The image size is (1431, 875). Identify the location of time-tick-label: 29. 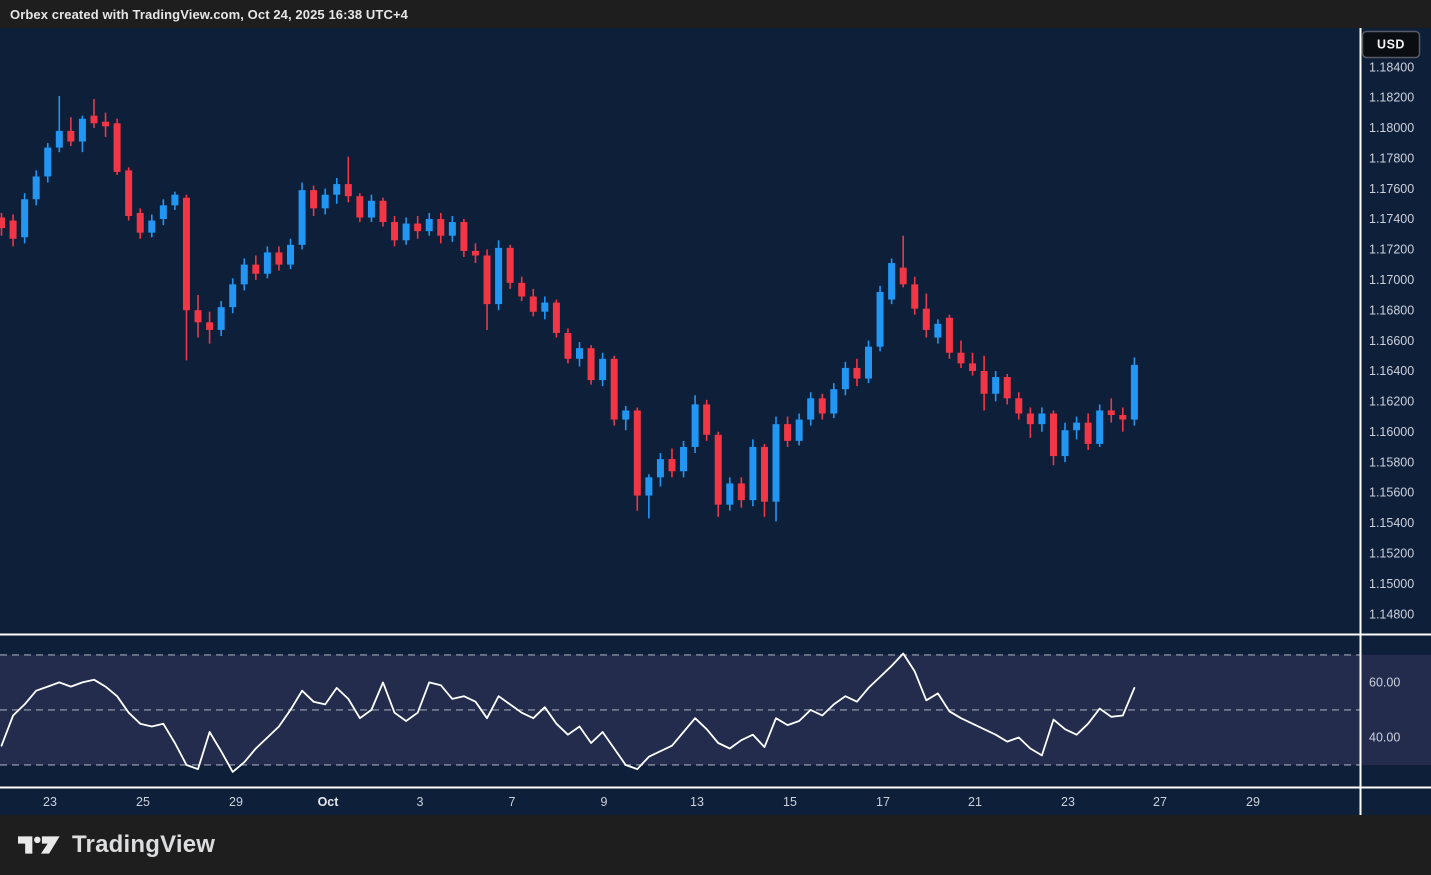
(236, 802).